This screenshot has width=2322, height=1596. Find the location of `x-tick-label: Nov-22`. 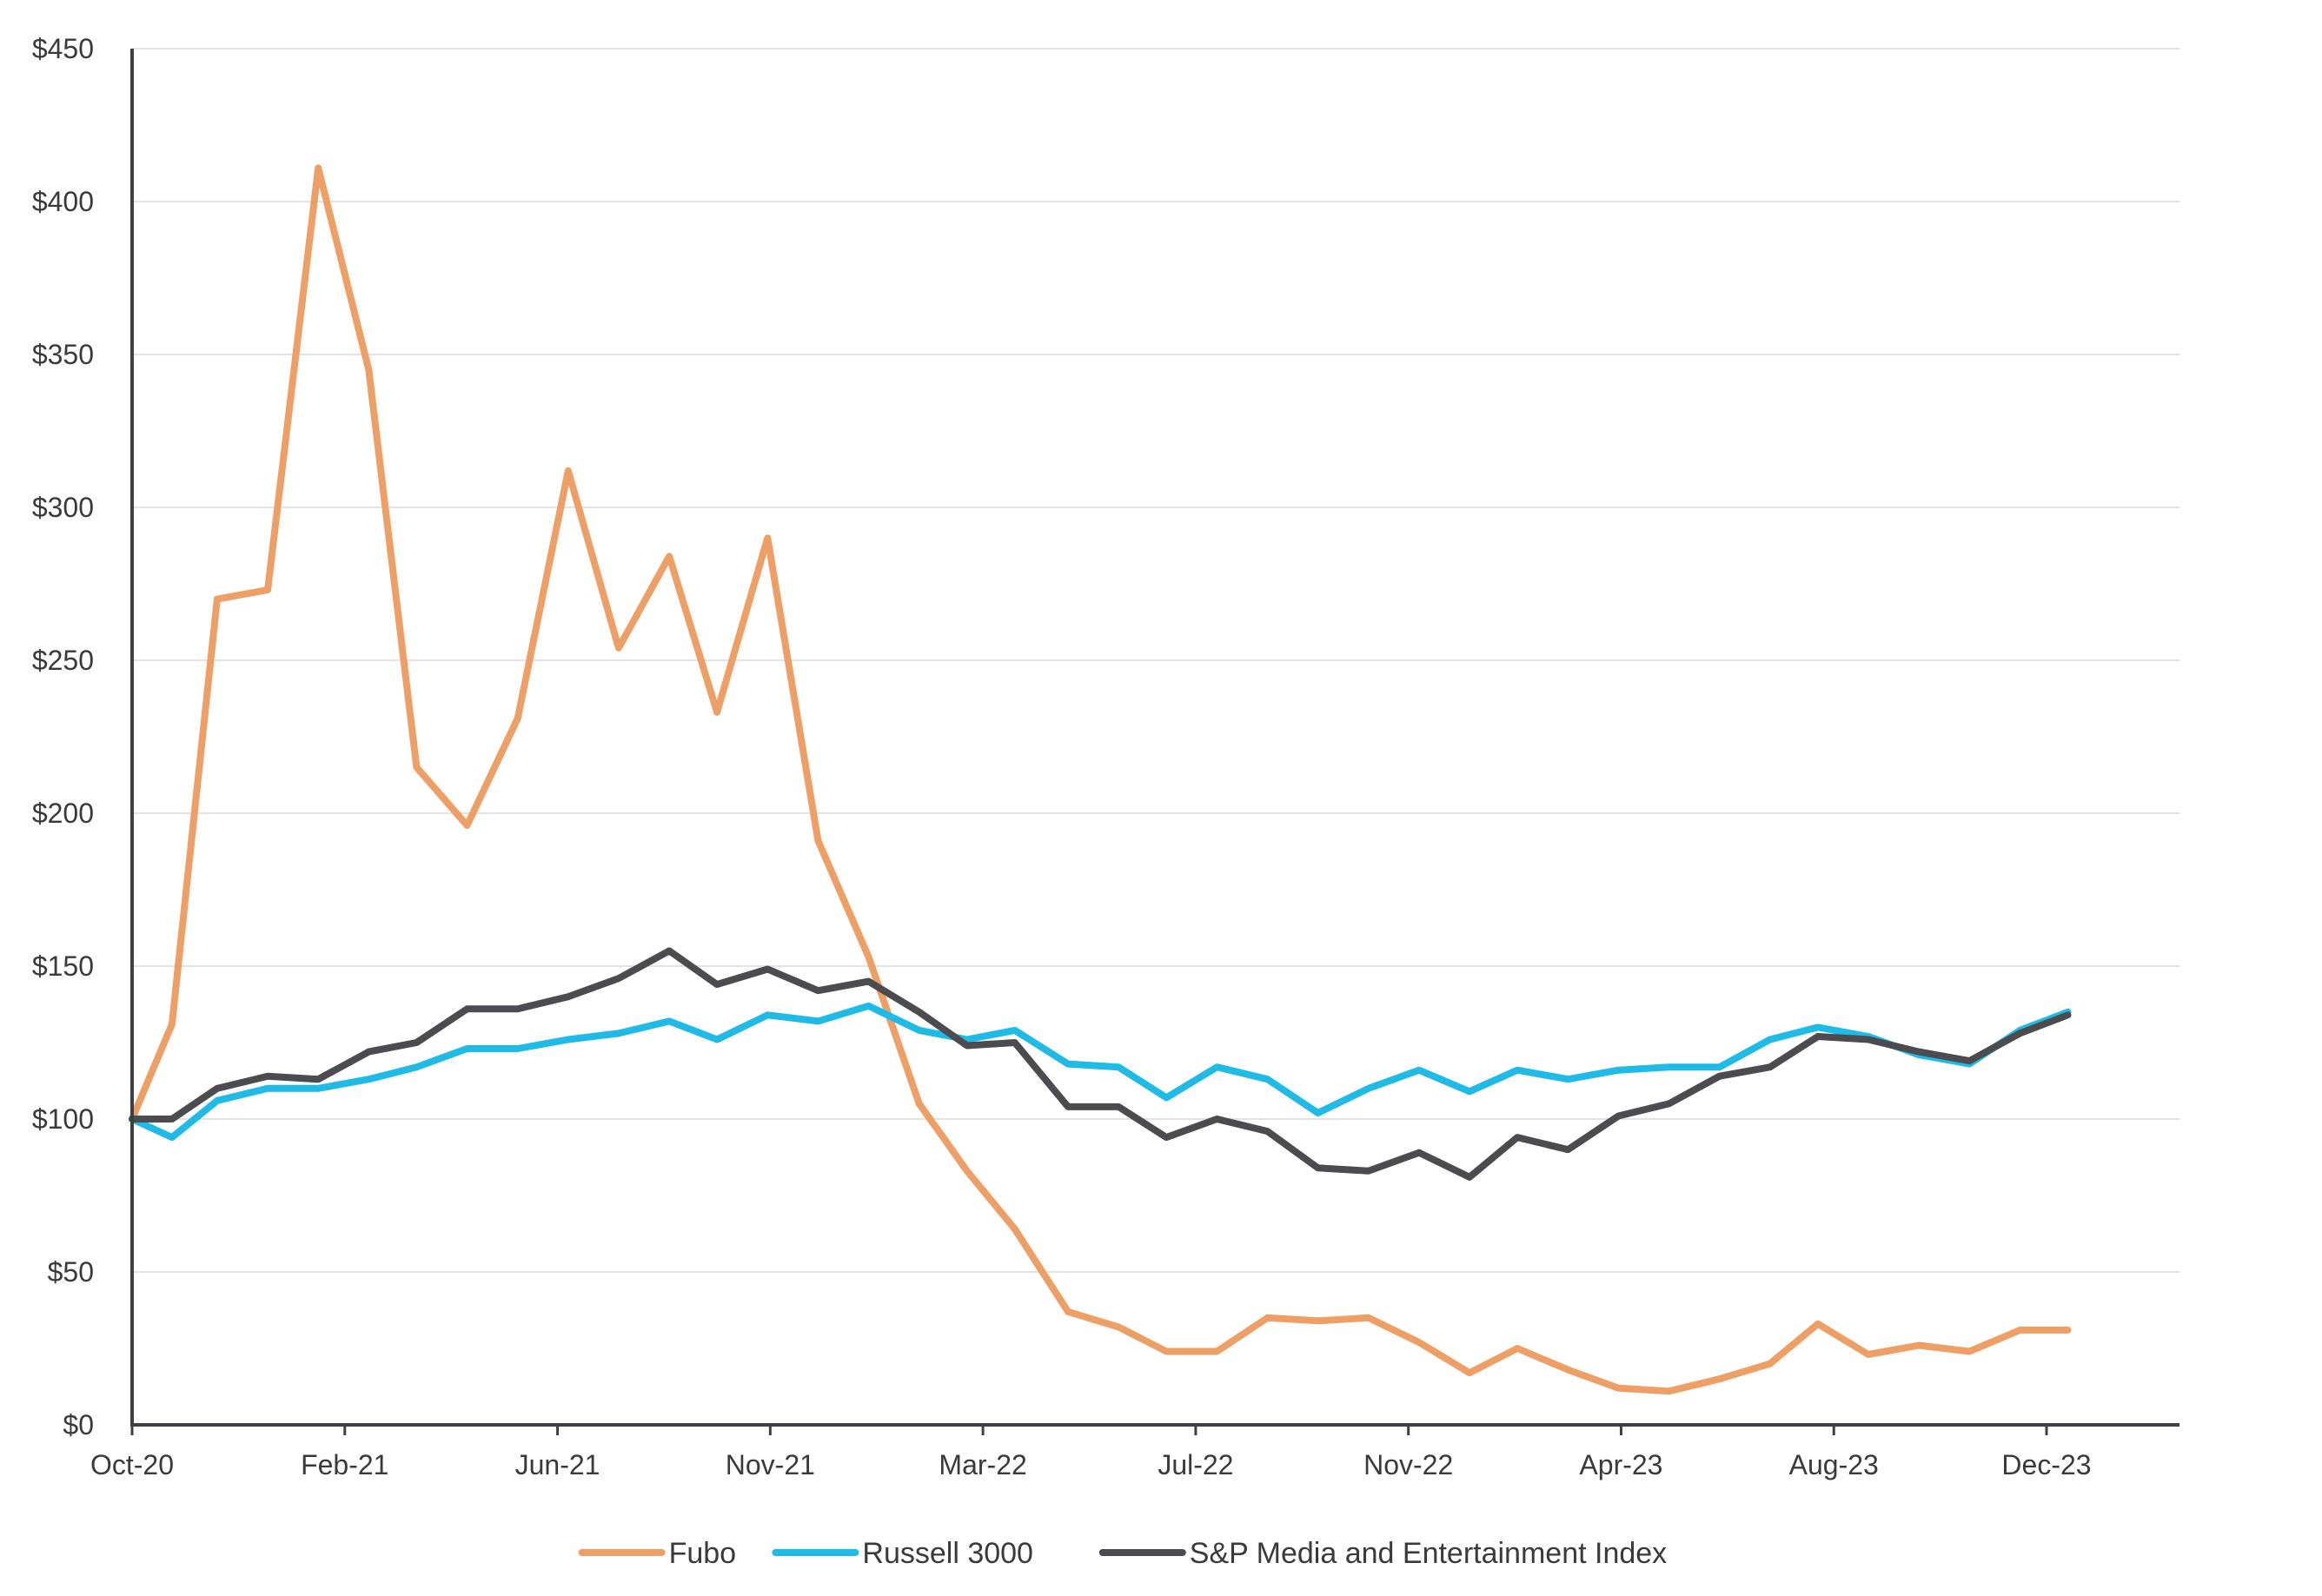

x-tick-label: Nov-22 is located at coordinates (1408, 1464).